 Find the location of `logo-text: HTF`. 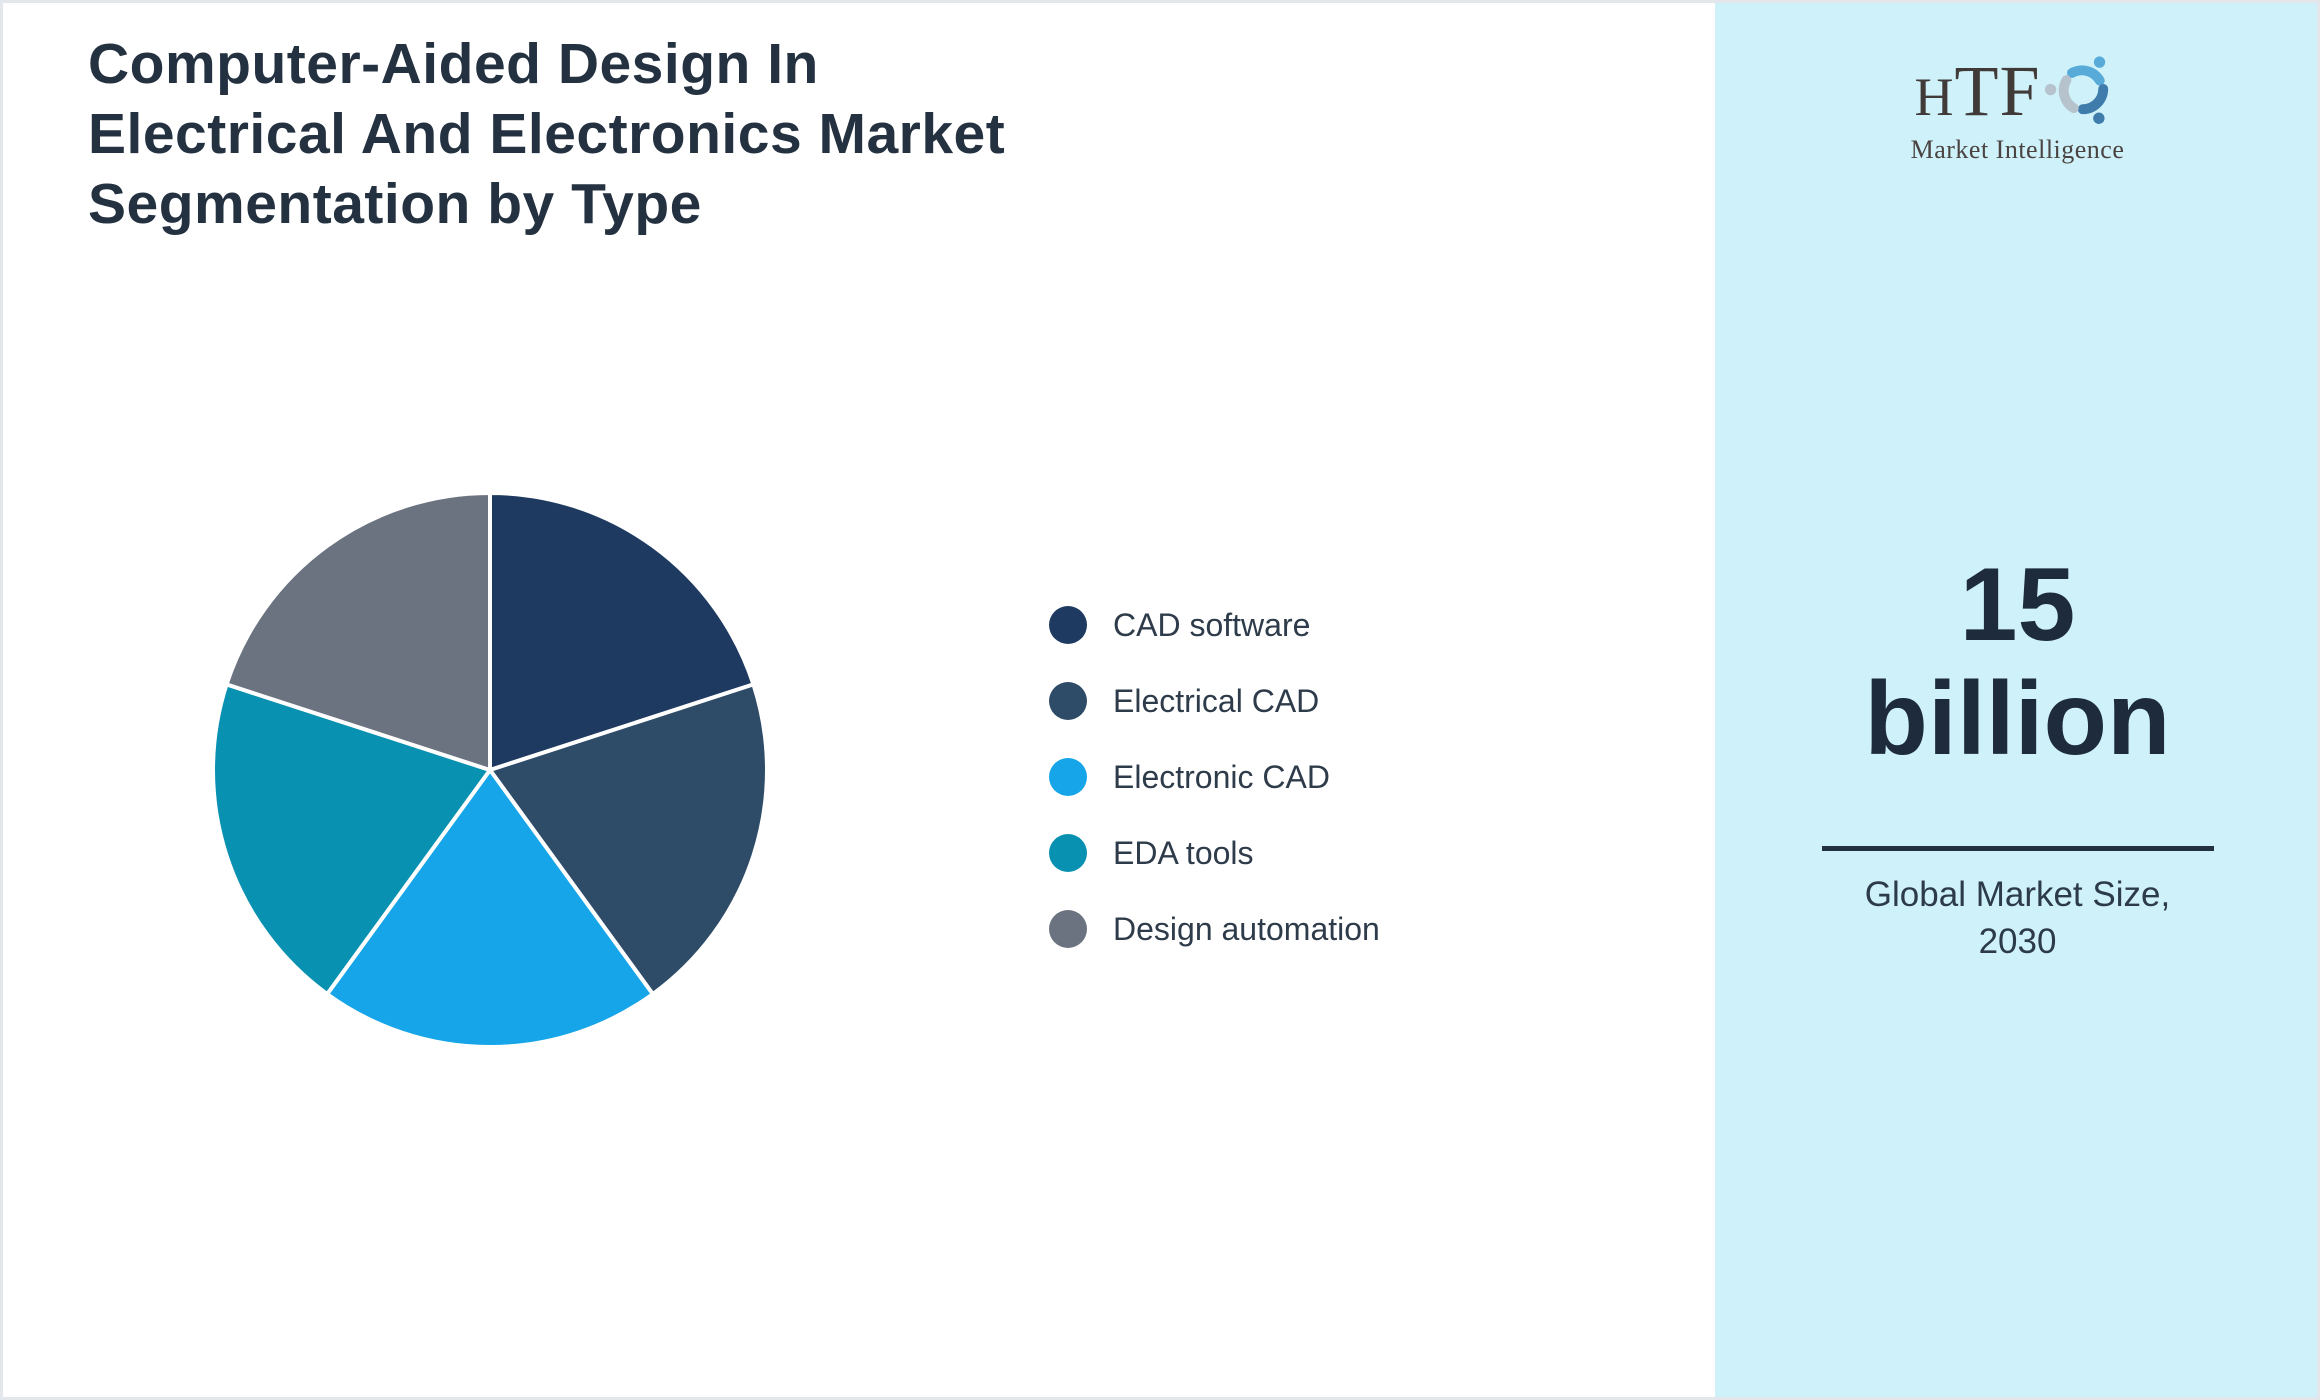

logo-text: HTF is located at coordinates (1977, 91).